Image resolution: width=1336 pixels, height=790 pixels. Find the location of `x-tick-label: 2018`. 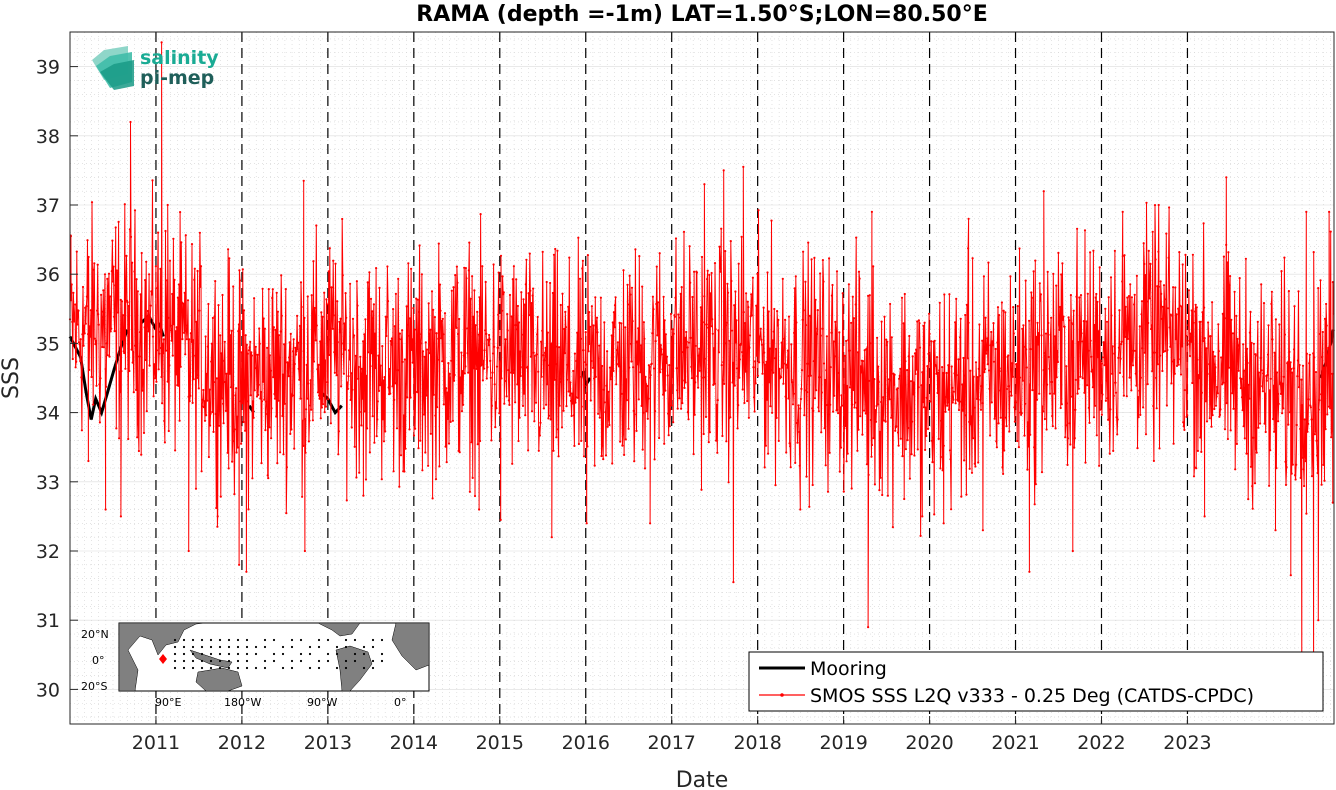

x-tick-label: 2018 is located at coordinates (757, 743).